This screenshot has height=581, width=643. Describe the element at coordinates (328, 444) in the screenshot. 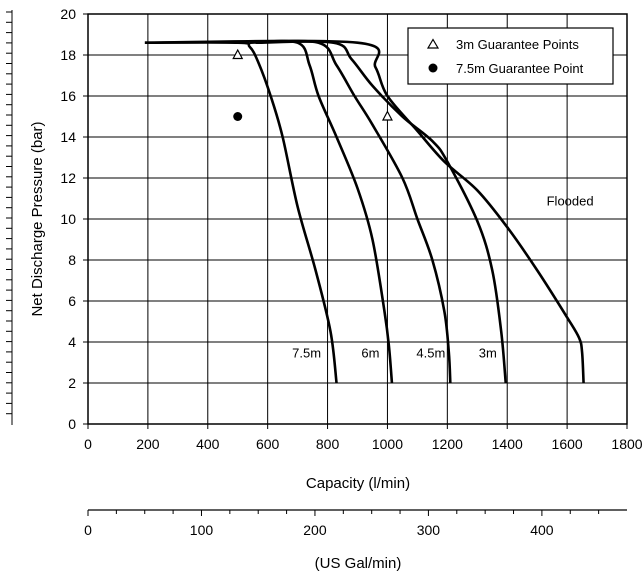

I see `x-tick-label: 800` at that location.